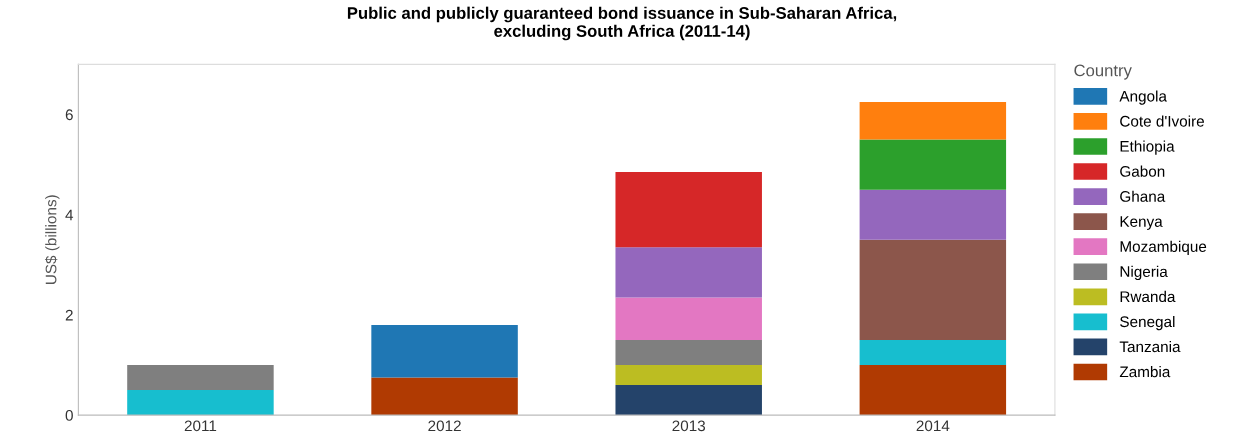 This screenshot has height=444, width=1244. What do you see at coordinates (1162, 121) in the screenshot?
I see `legend-label: Cote d'Ivoire` at bounding box center [1162, 121].